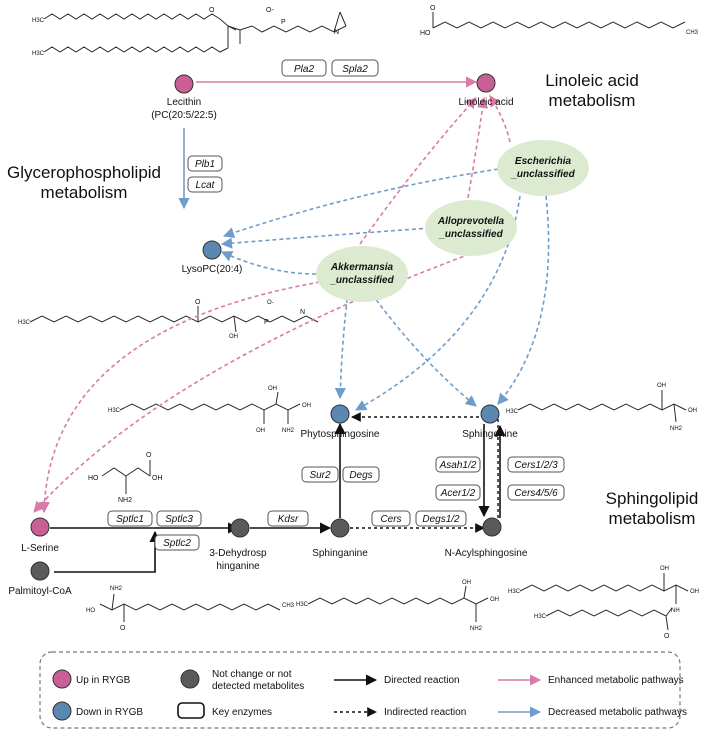  What do you see at coordinates (486, 83) in the screenshot?
I see `linoleic-acid-node` at bounding box center [486, 83].